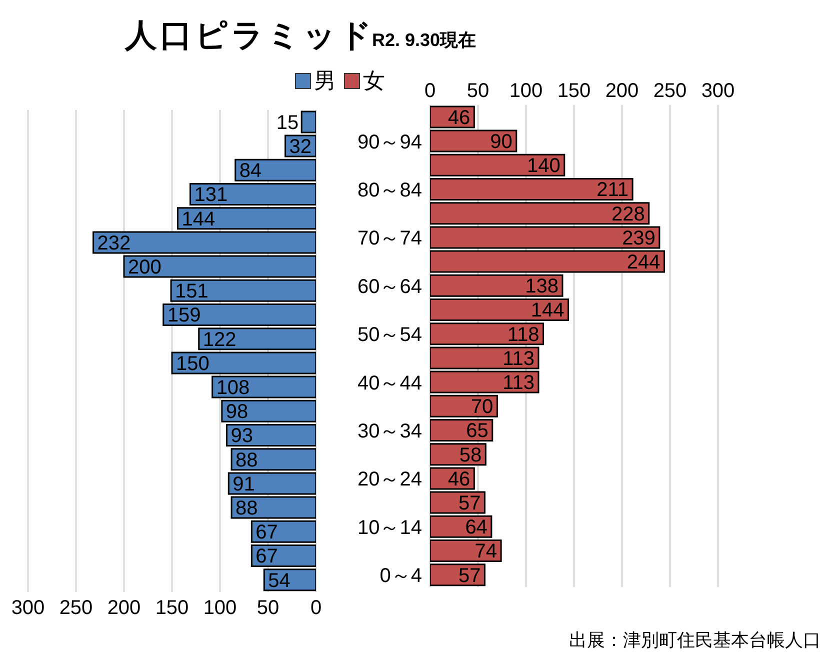 The width and height of the screenshot is (825, 656). I want to click on x-tick-label: 150, so click(172, 608).